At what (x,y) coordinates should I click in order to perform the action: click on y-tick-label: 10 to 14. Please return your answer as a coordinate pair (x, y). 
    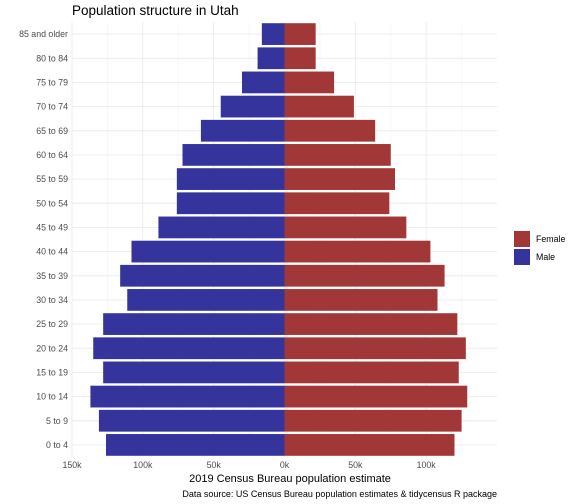
    Looking at the image, I should click on (52, 397).